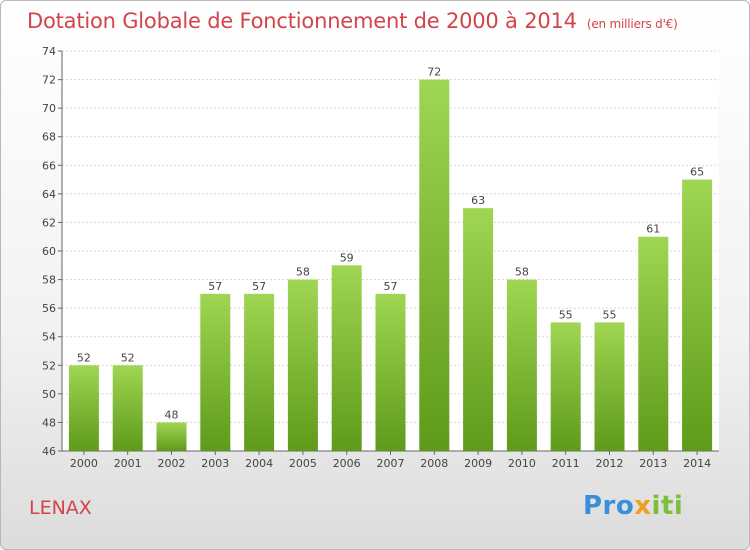 This screenshot has height=550, width=750. I want to click on x-tick-label: 2009, so click(478, 463).